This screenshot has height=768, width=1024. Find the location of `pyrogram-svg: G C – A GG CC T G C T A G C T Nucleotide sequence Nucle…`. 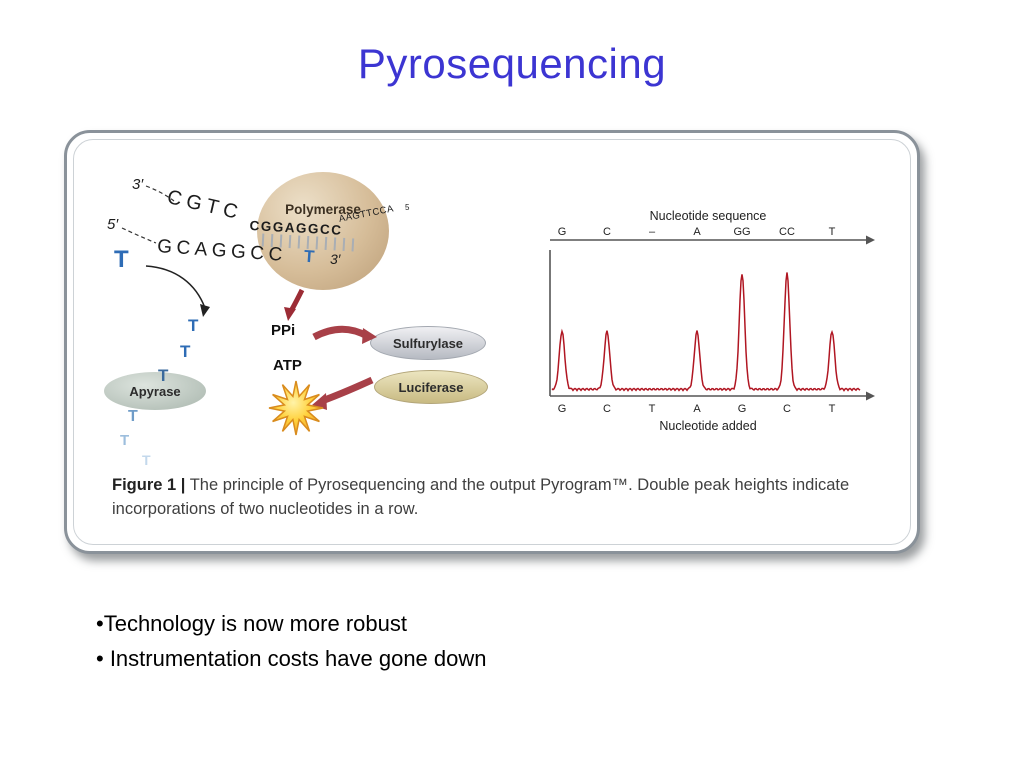

pyrogram-svg: G C – A GG CC T G C T A G C T Nucleotide sequence Nucle… is located at coordinates (712, 321).